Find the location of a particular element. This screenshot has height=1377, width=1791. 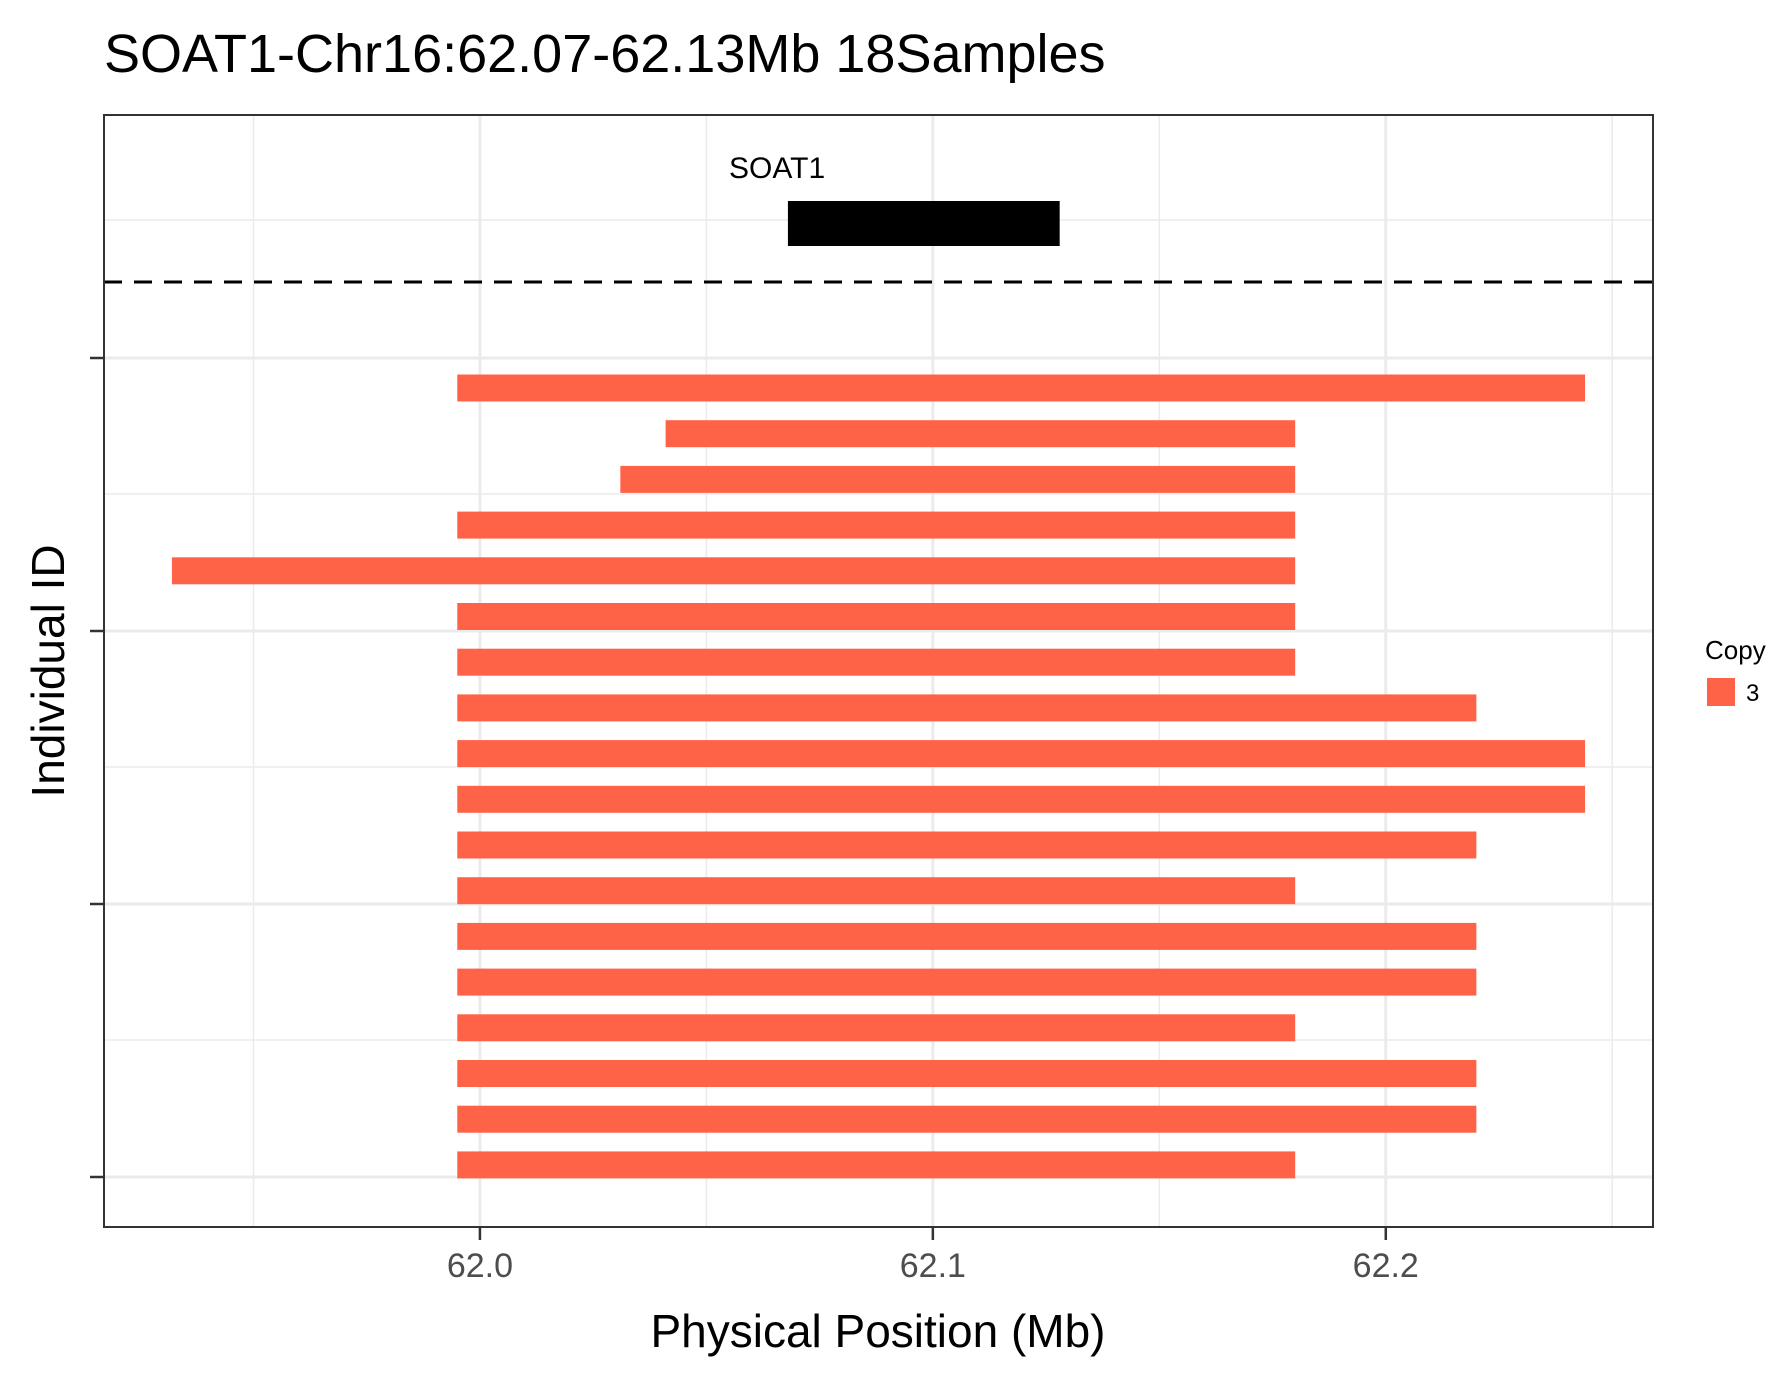

legend-title: Copy is located at coordinates (1735, 650).